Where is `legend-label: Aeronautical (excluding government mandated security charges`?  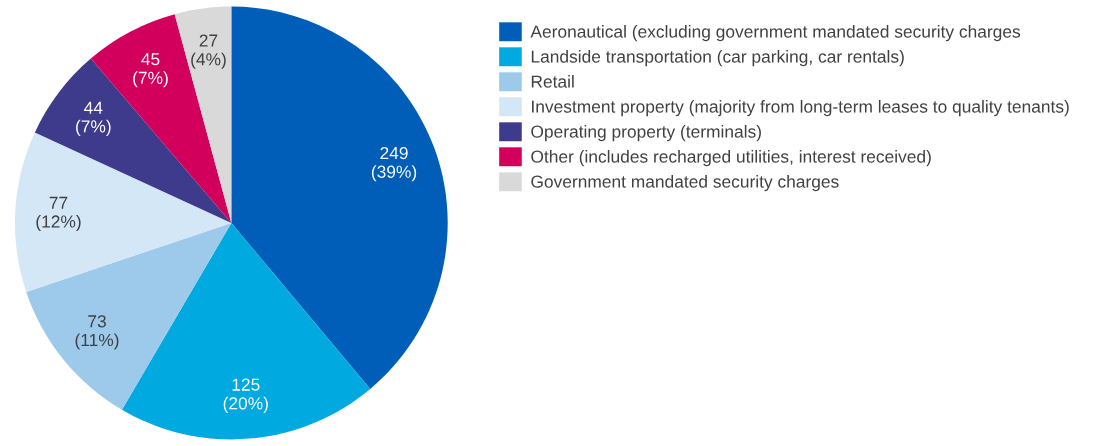
legend-label: Aeronautical (excluding government mandated security charges is located at coordinates (775, 33).